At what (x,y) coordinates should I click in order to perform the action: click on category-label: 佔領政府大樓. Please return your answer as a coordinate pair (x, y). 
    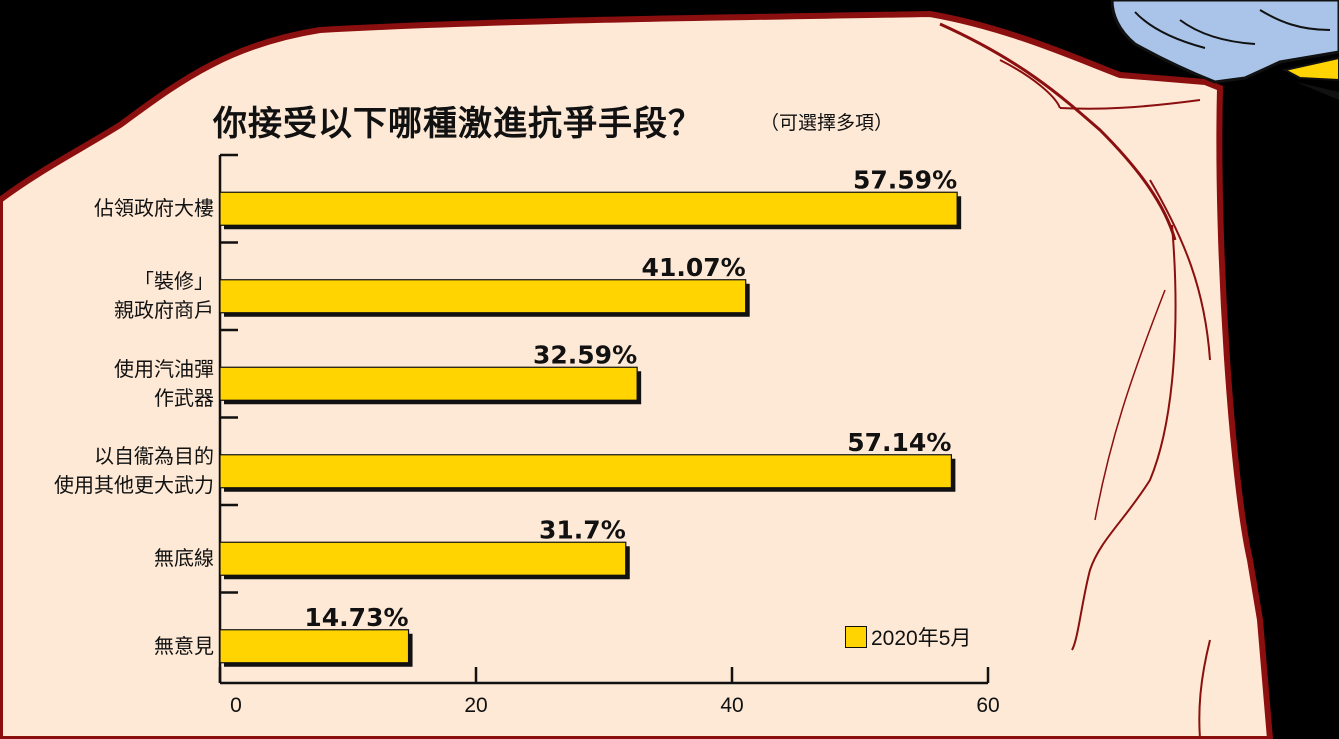
    Looking at the image, I should click on (154, 208).